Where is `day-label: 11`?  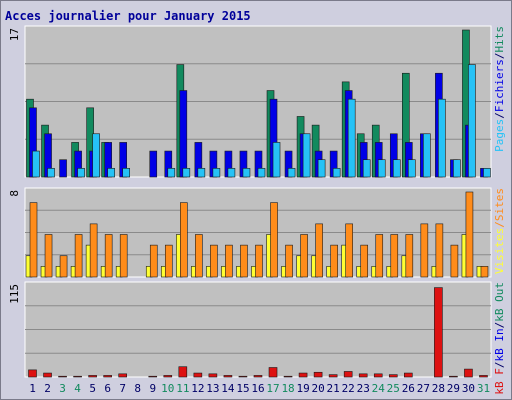 day-label: 11 is located at coordinates (182, 388).